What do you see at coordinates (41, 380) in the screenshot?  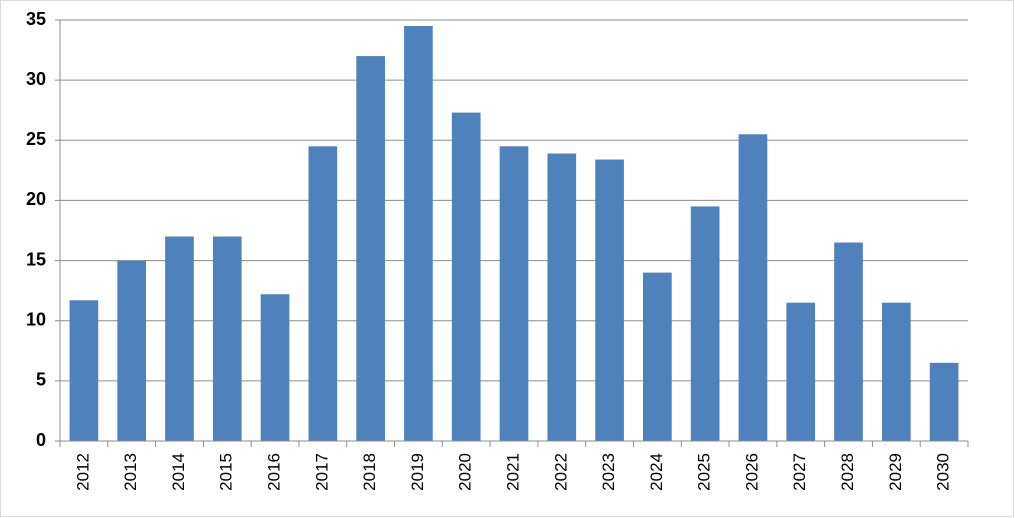 I see `y-tick-label: 5` at bounding box center [41, 380].